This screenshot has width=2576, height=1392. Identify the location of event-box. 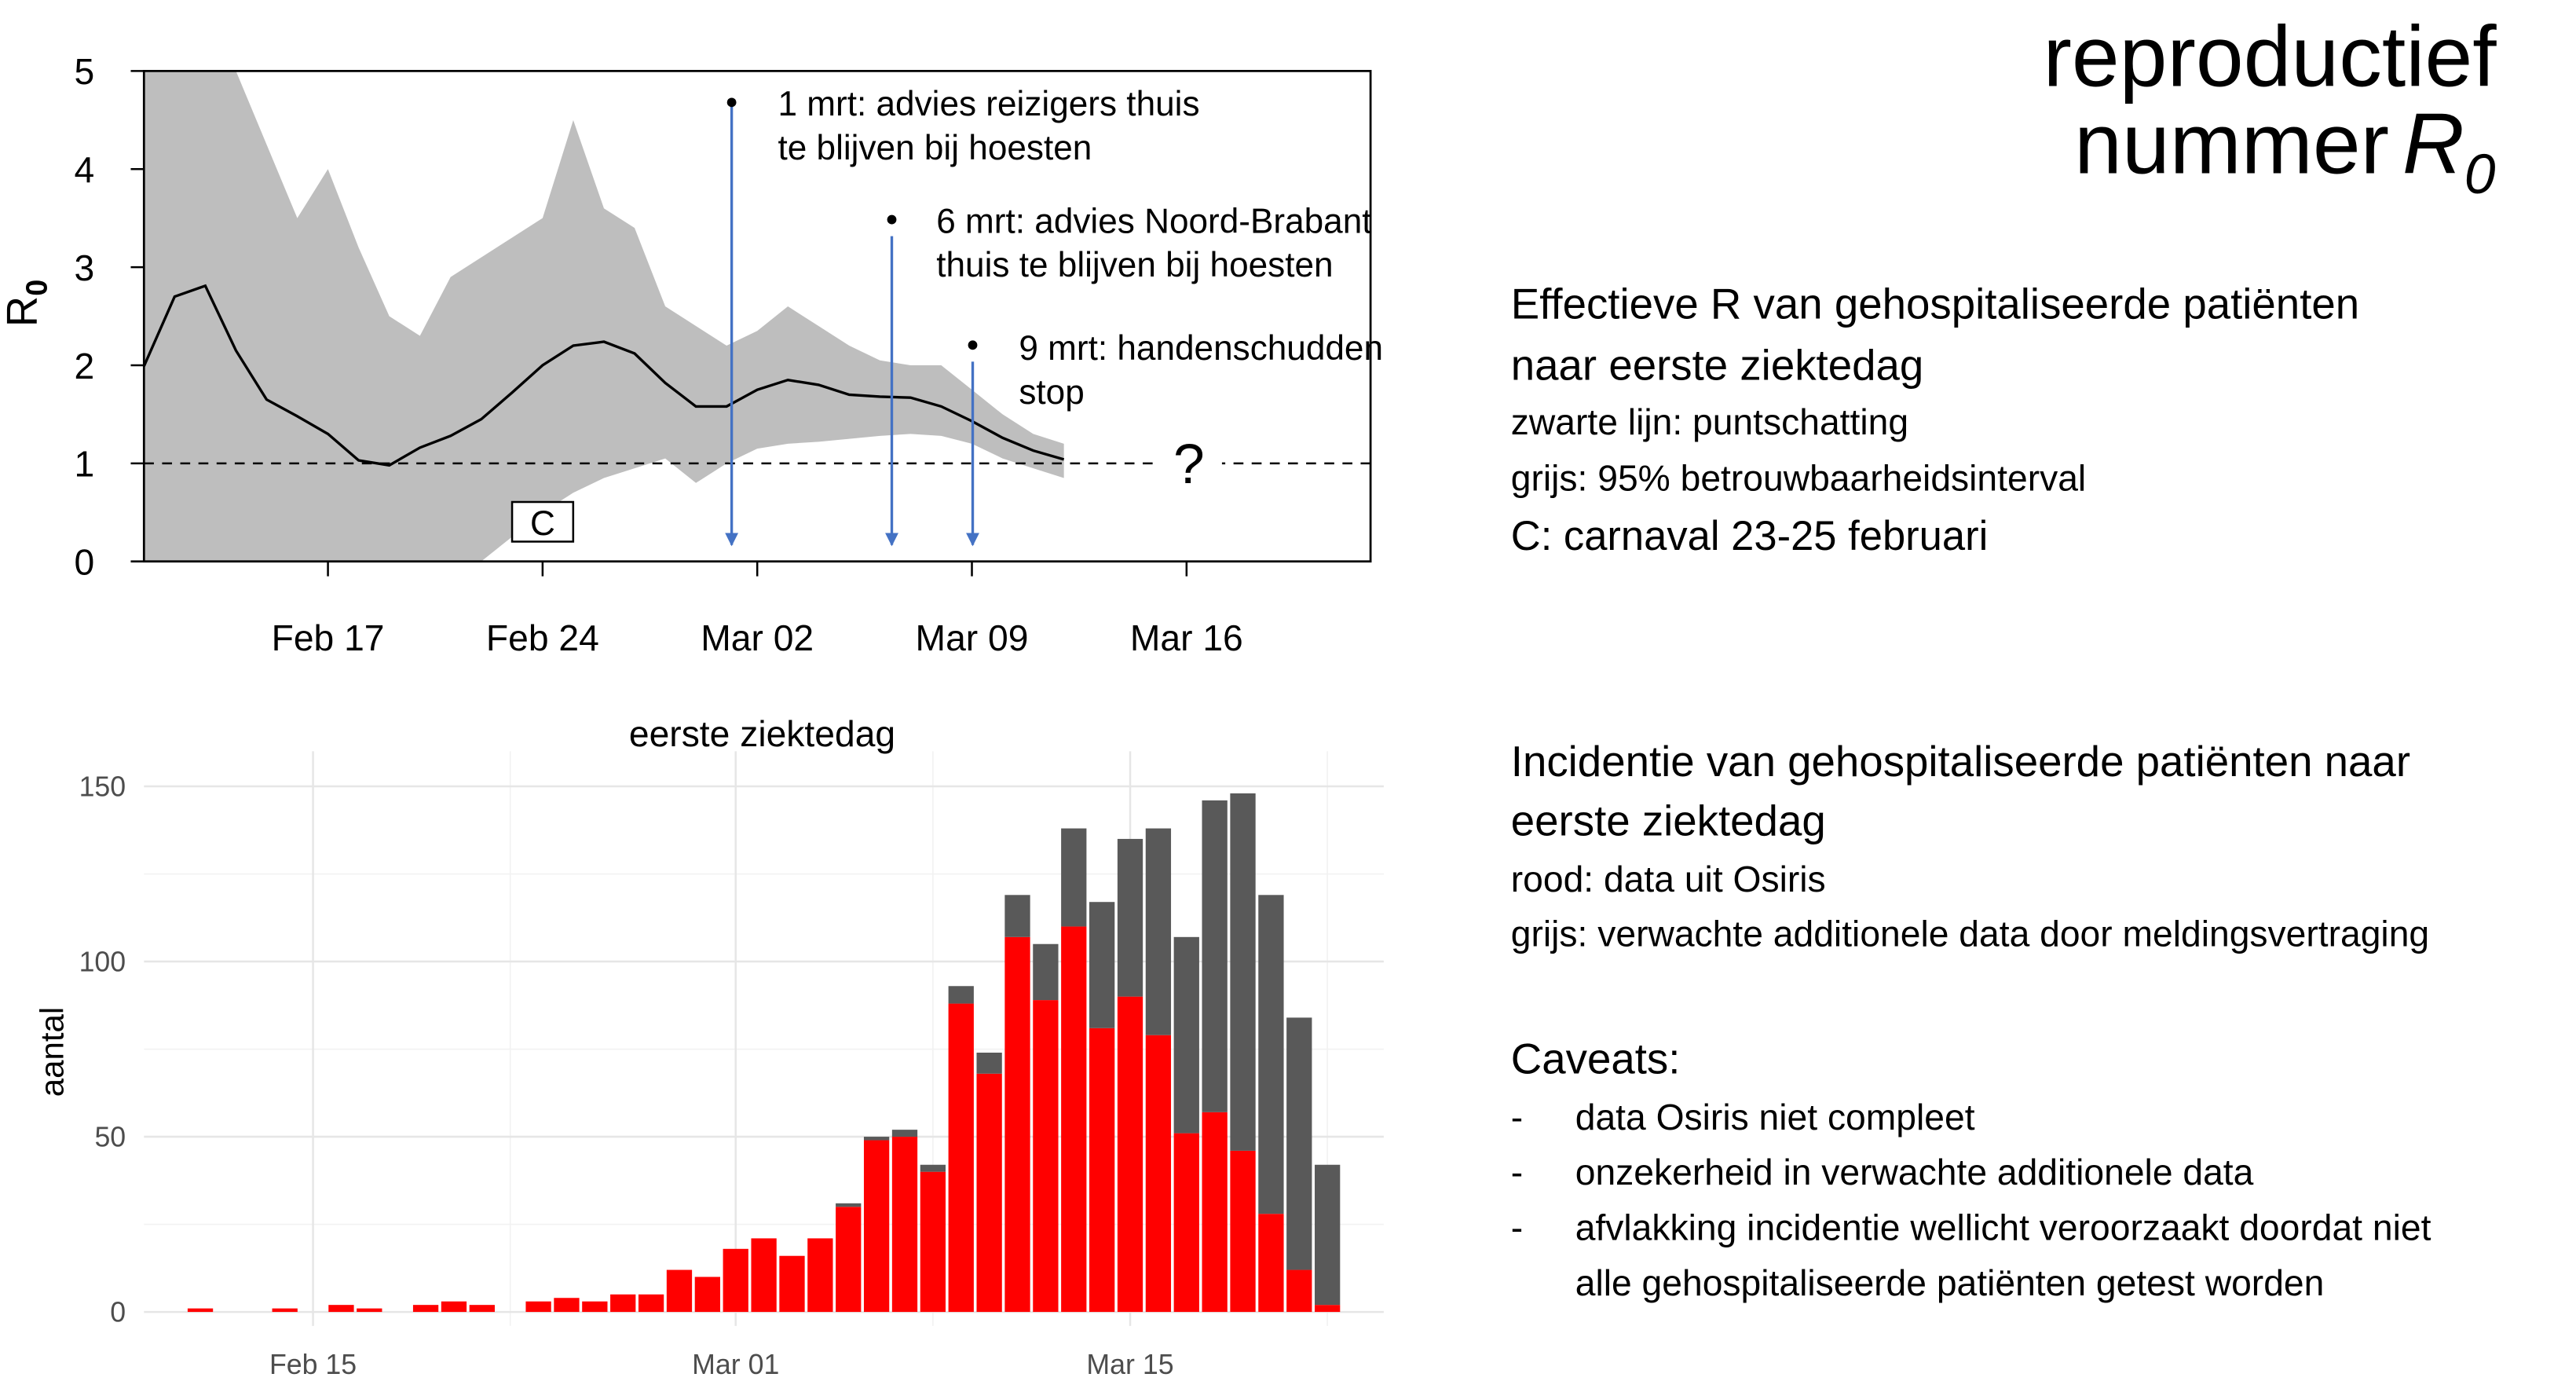
(542, 521).